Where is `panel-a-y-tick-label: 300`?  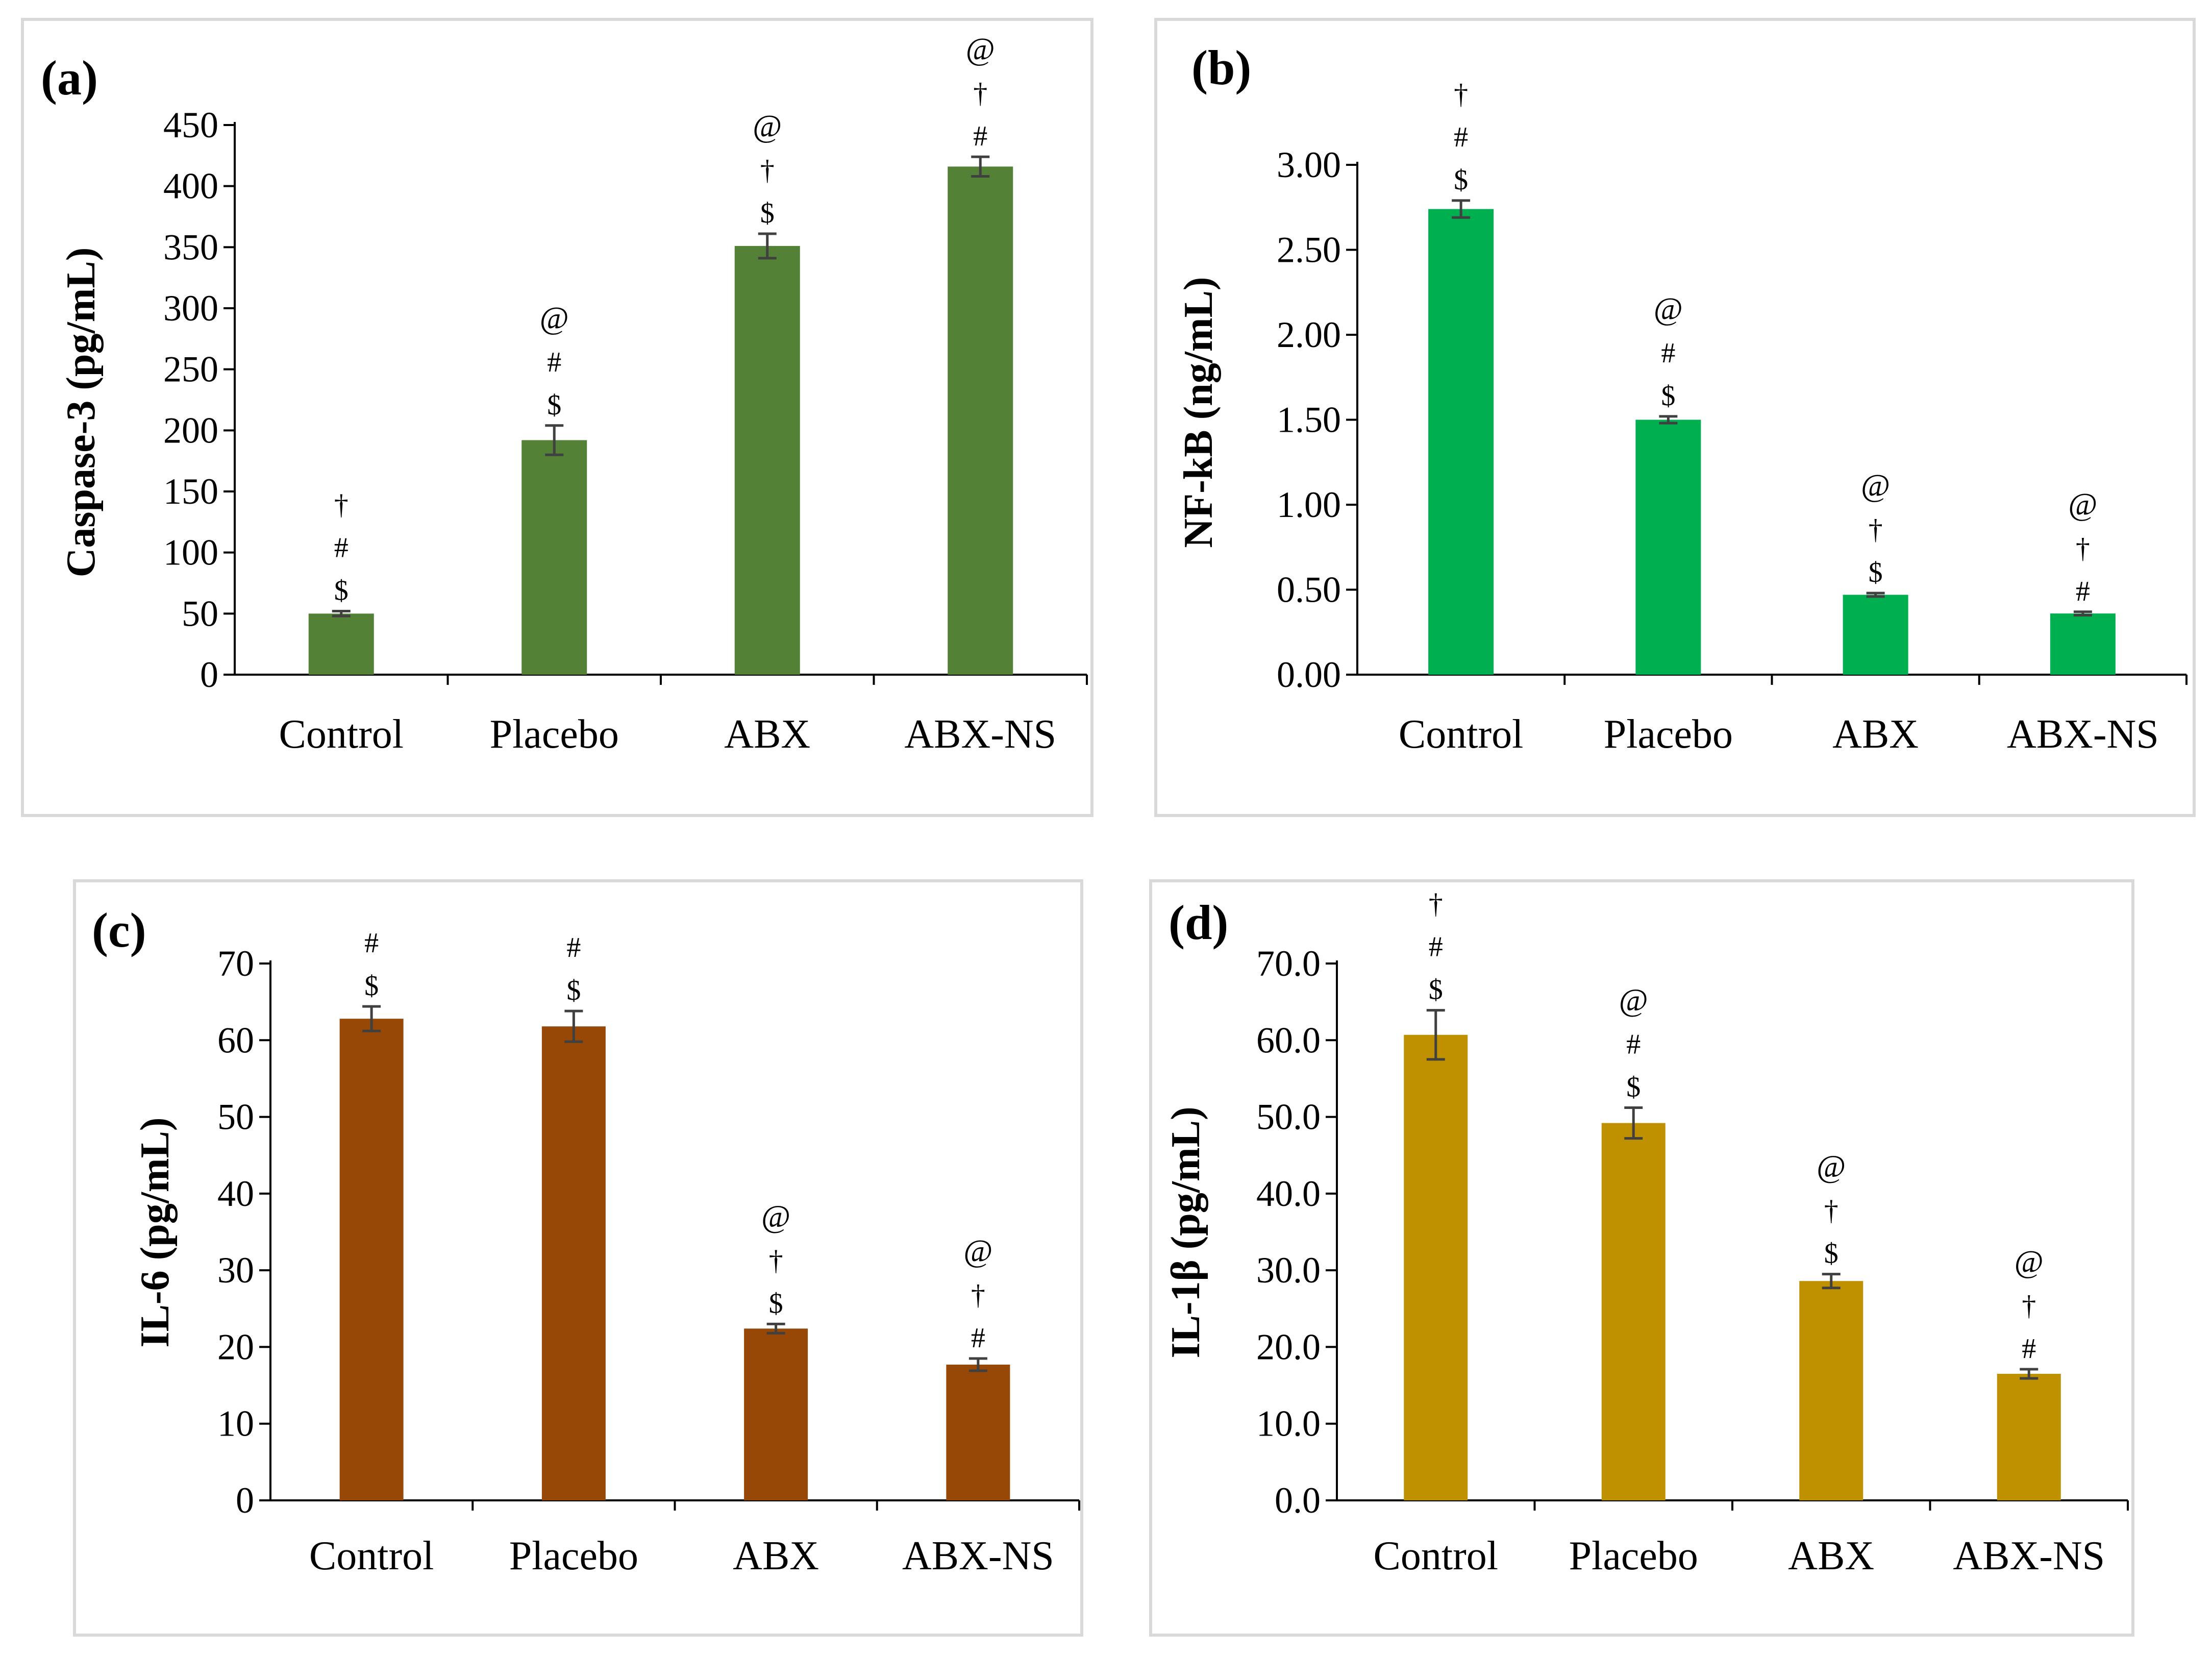
panel-a-y-tick-label: 300 is located at coordinates (190, 309).